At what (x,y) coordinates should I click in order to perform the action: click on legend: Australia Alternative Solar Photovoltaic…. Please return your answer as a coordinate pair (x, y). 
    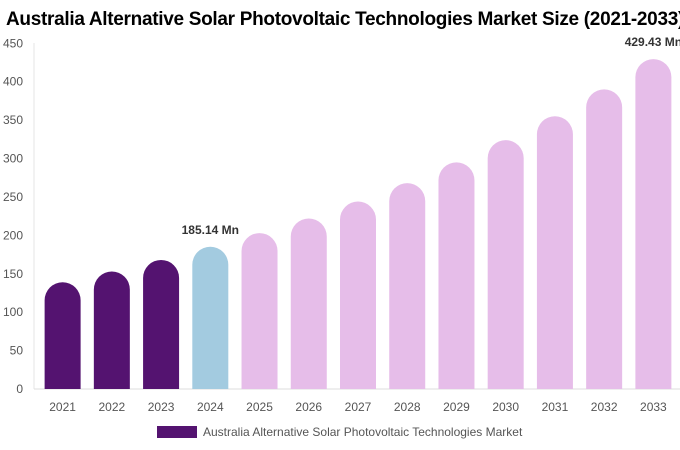
    Looking at the image, I should click on (339, 432).